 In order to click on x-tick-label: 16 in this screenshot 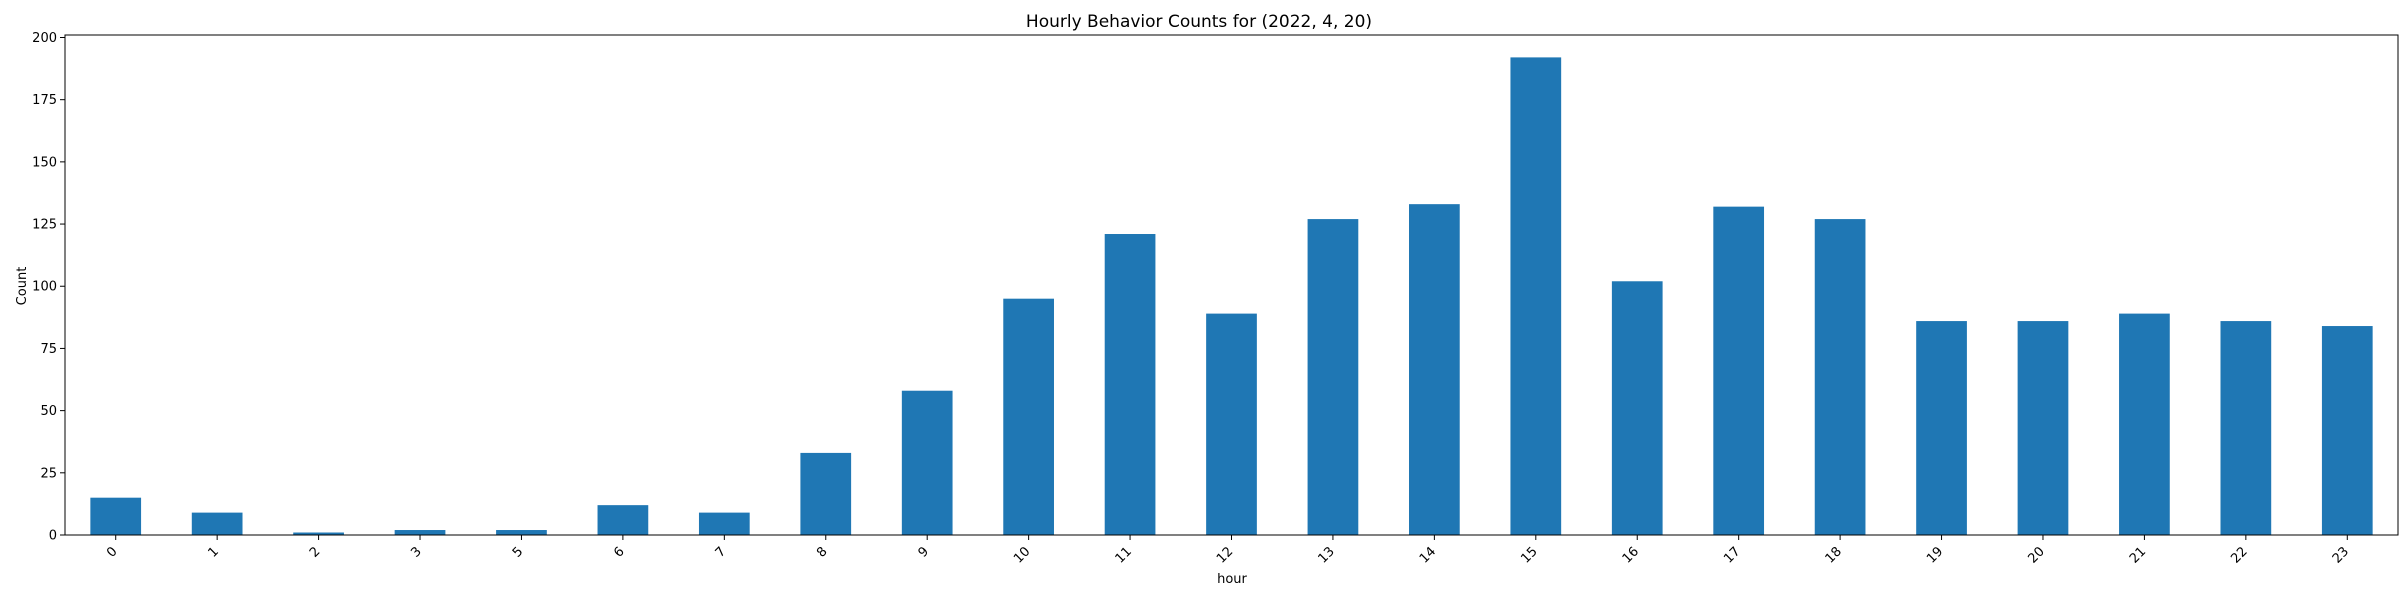, I will do `click(1631, 555)`.